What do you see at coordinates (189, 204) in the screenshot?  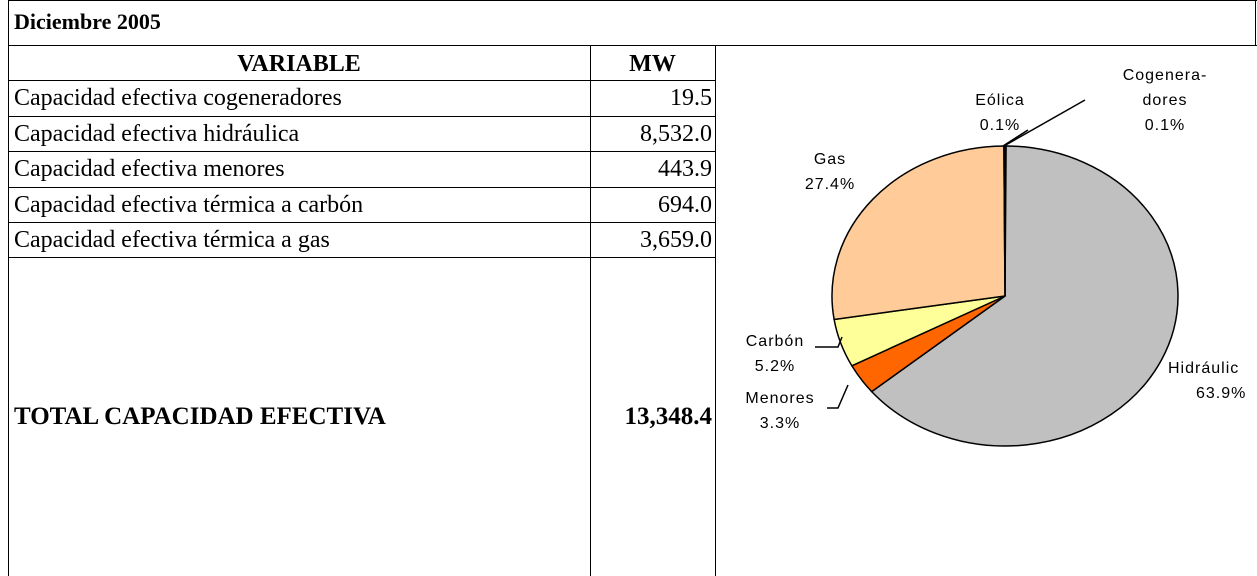 I see `row-label: Capacidad efectiva térmica a carbón` at bounding box center [189, 204].